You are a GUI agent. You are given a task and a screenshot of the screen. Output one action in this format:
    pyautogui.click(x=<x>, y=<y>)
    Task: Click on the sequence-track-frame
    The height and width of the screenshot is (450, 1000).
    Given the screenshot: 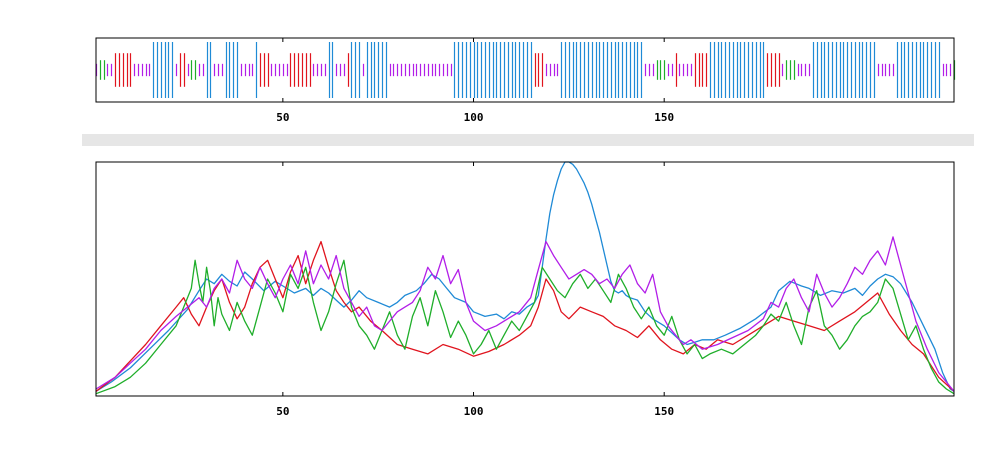 What is the action you would take?
    pyautogui.click(x=525, y=70)
    